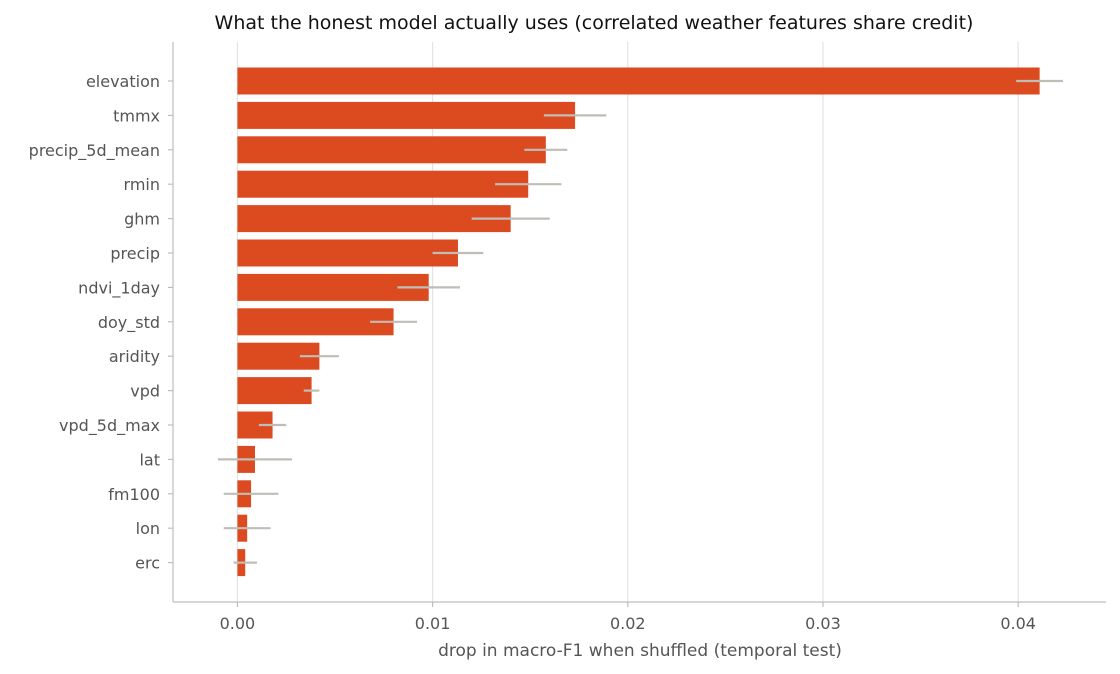 The width and height of the screenshot is (1120, 674). Describe the element at coordinates (391, 150) in the screenshot. I see `bar-precip_5d_mean` at that location.